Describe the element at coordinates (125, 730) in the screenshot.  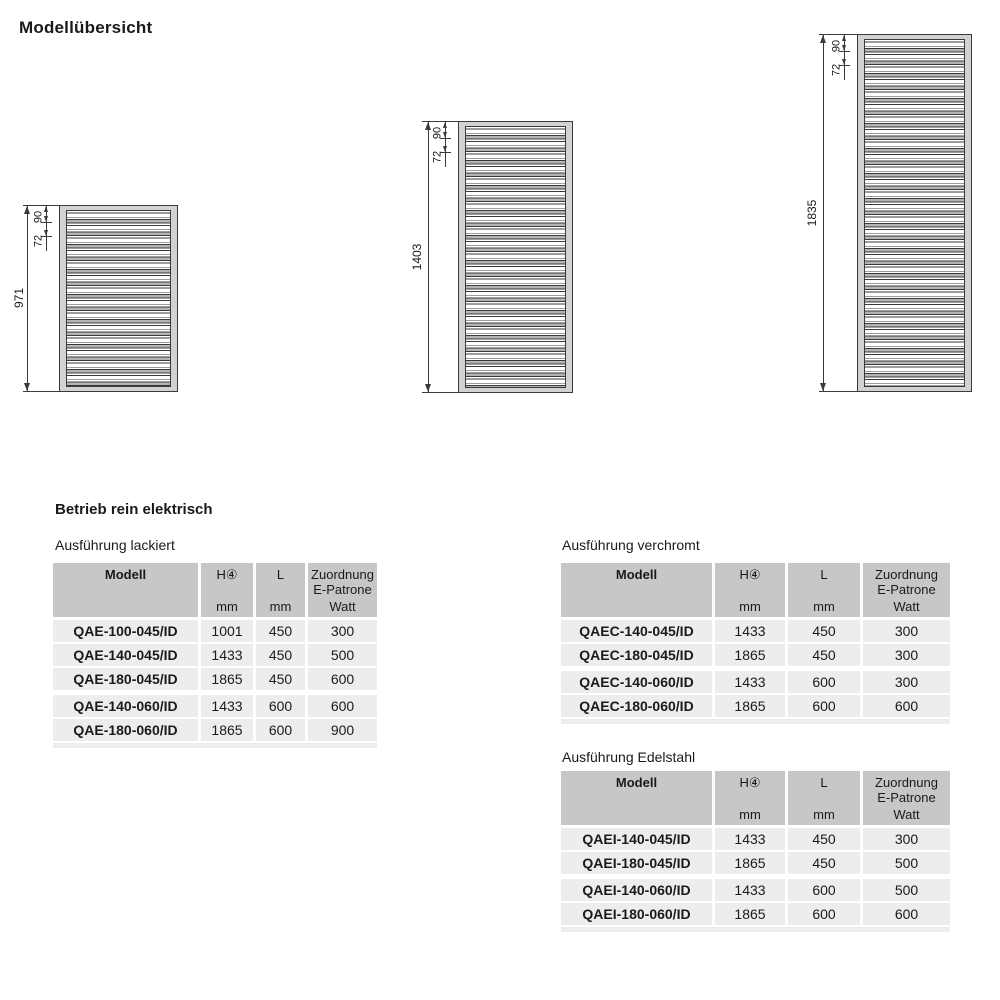
I see `table-cell: QAE-180-060/ID` at that location.